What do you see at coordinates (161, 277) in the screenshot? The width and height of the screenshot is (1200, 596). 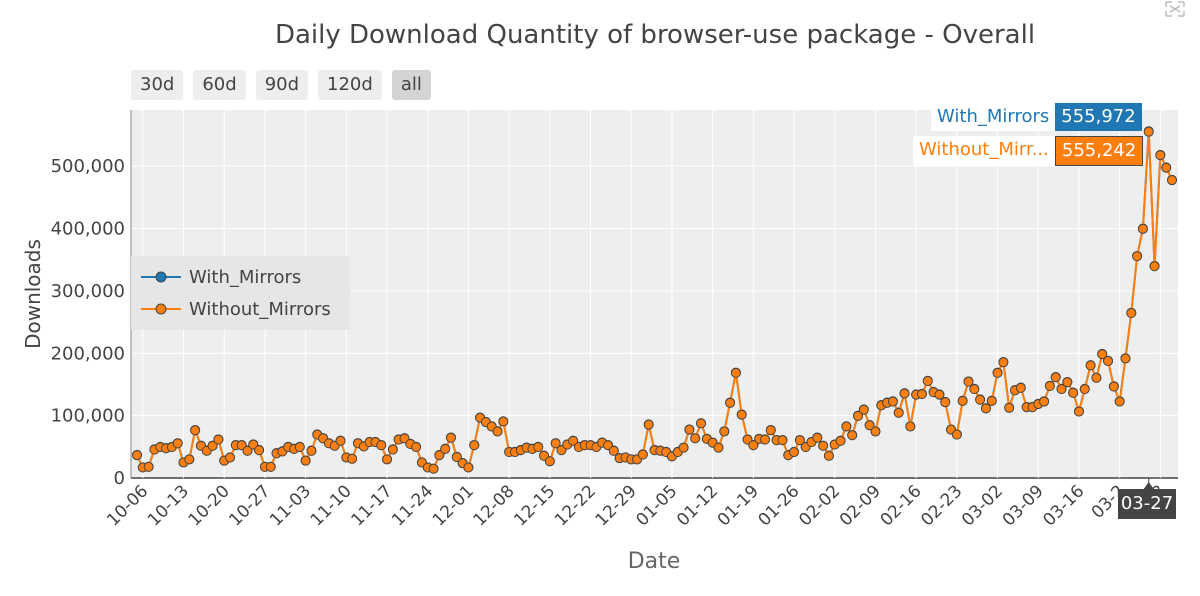 I see `legend-swatch-with-mirrors` at bounding box center [161, 277].